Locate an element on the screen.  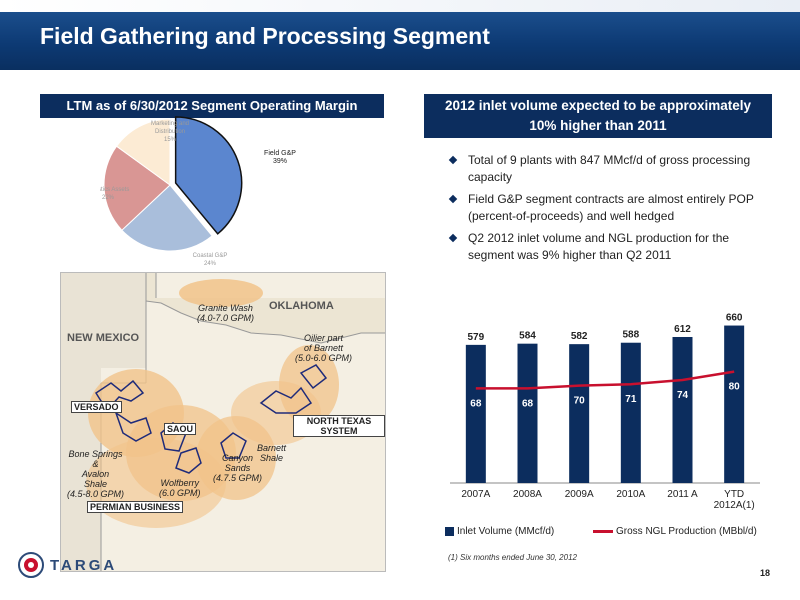
pie-slice-label: Coastal G&P is located at coordinates (210, 256).